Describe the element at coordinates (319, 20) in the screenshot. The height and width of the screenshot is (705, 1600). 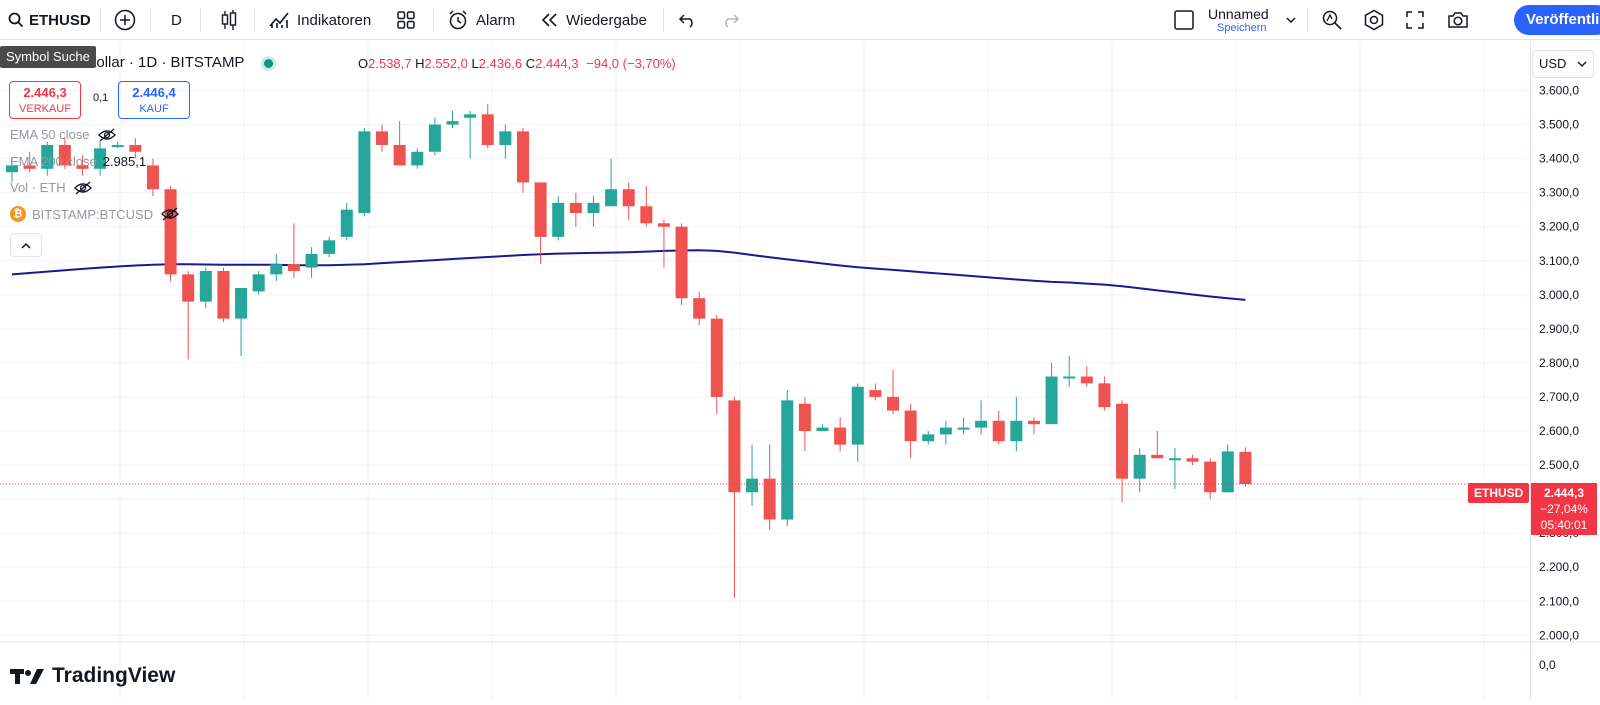
I see `indicators-button: Indikatoren` at that location.